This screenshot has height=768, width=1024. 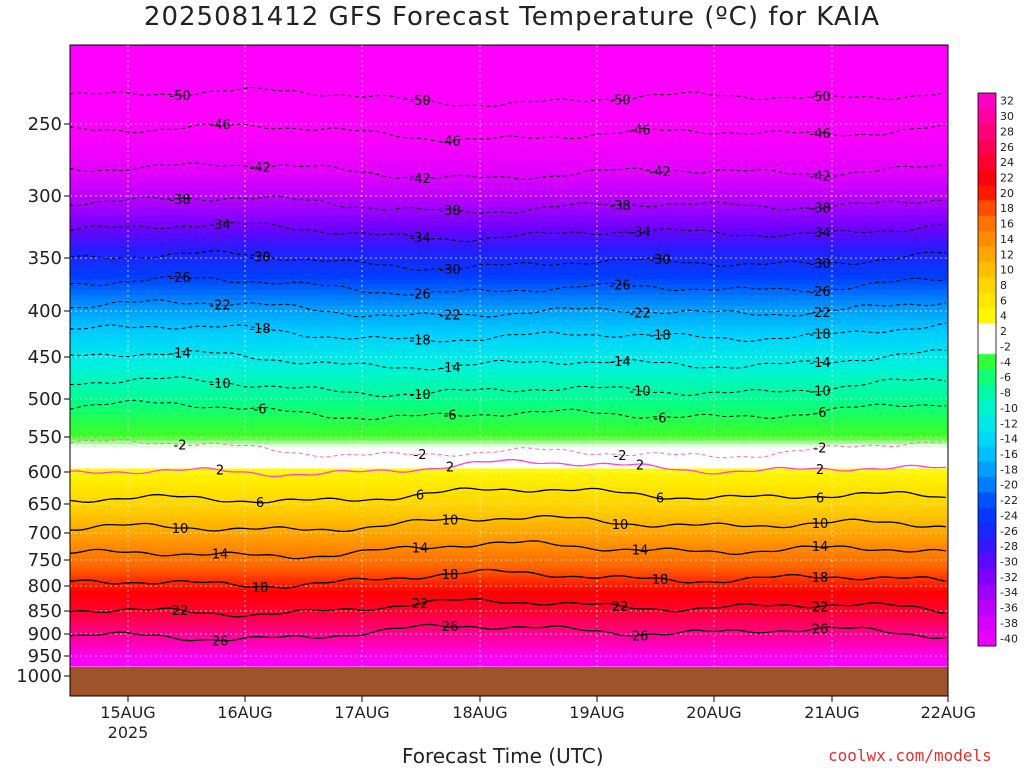 I want to click on contour-label: -2, so click(x=620, y=456).